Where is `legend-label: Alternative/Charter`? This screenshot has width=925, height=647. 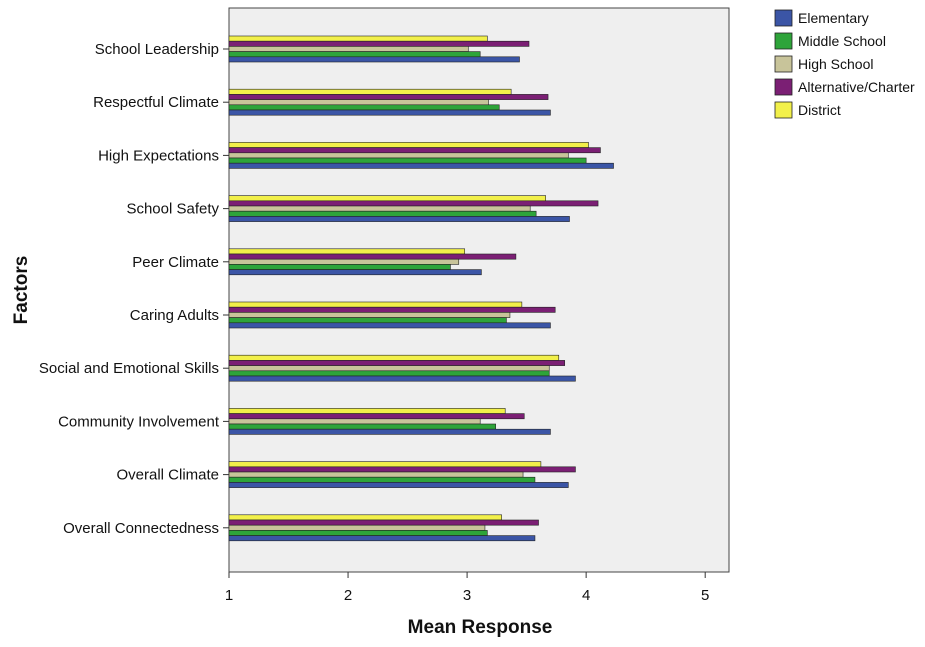 legend-label: Alternative/Charter is located at coordinates (856, 87).